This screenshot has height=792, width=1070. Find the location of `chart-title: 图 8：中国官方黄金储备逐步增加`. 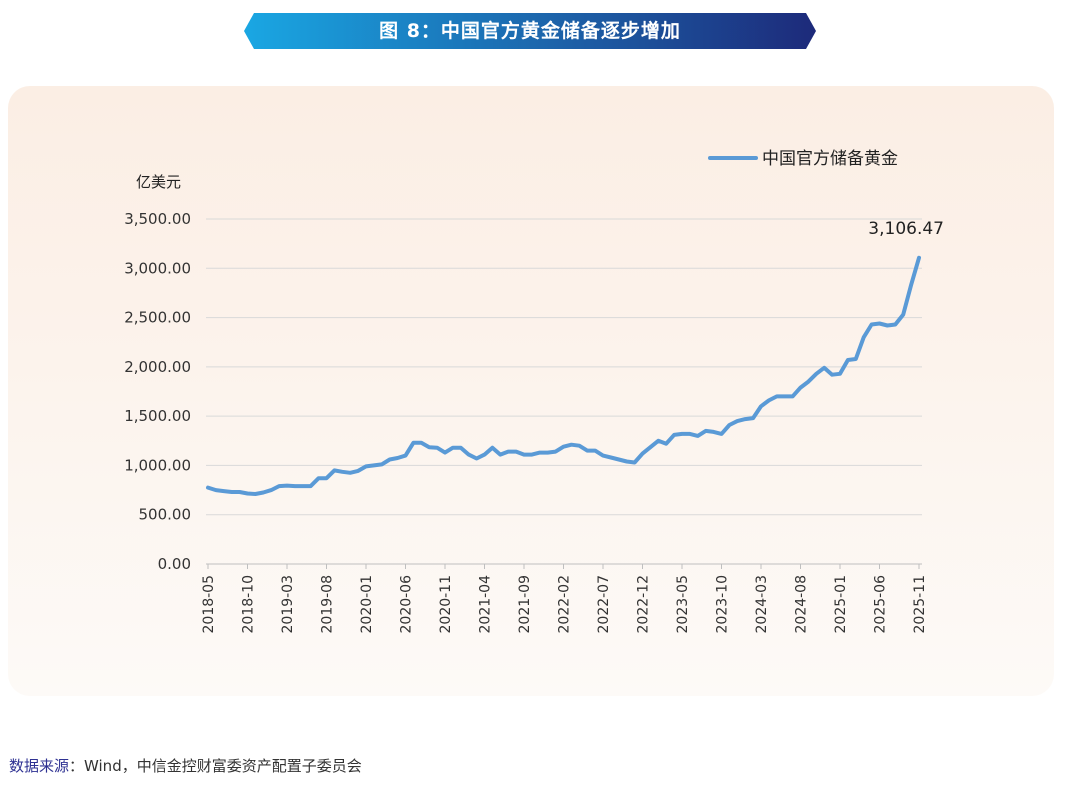

chart-title: 图 8：中国官方黄金储备逐步增加 is located at coordinates (530, 31).